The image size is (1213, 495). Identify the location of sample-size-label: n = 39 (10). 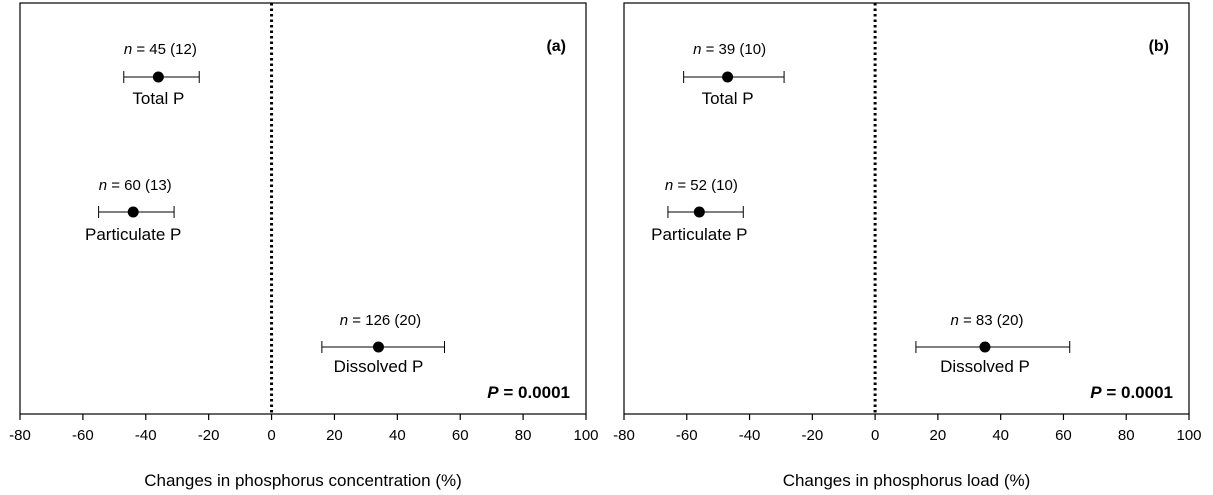
(729, 49).